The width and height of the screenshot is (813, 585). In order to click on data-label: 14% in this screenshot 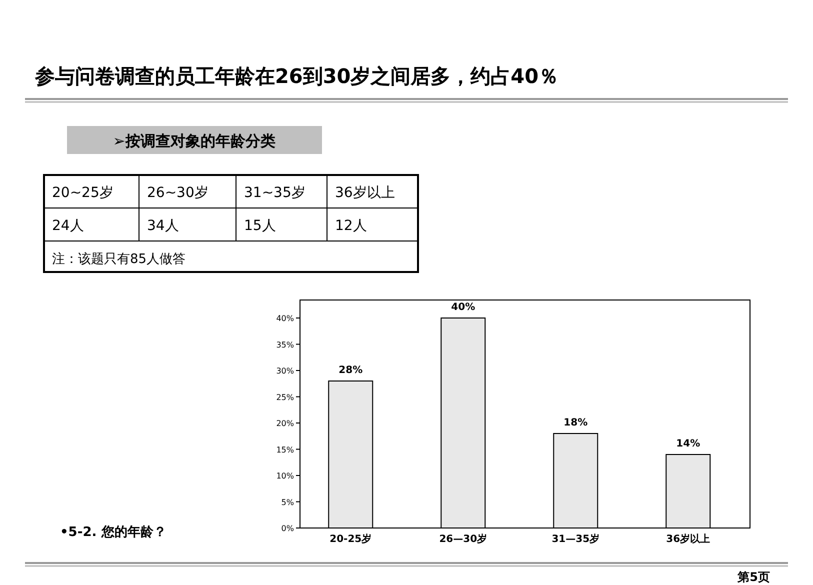, I will do `click(688, 444)`.